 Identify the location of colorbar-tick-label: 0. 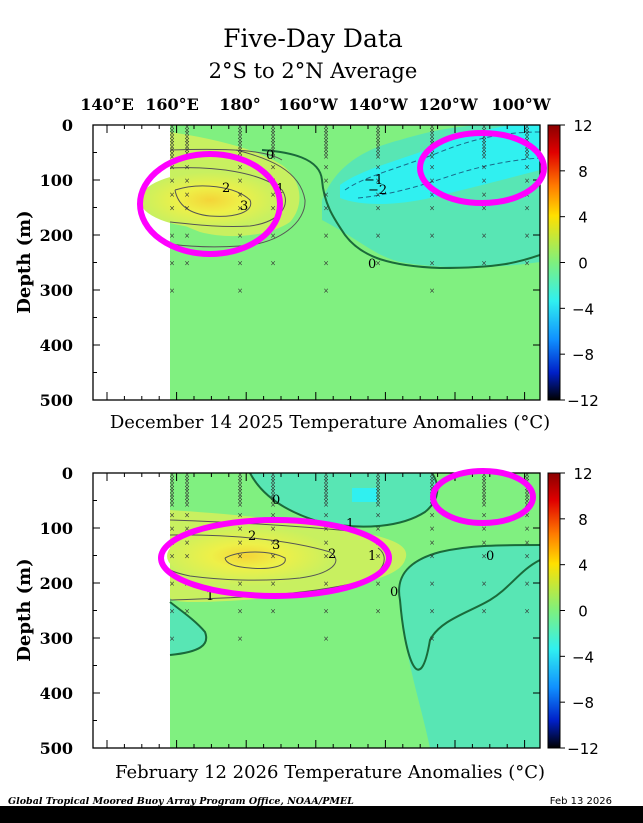
(583, 612).